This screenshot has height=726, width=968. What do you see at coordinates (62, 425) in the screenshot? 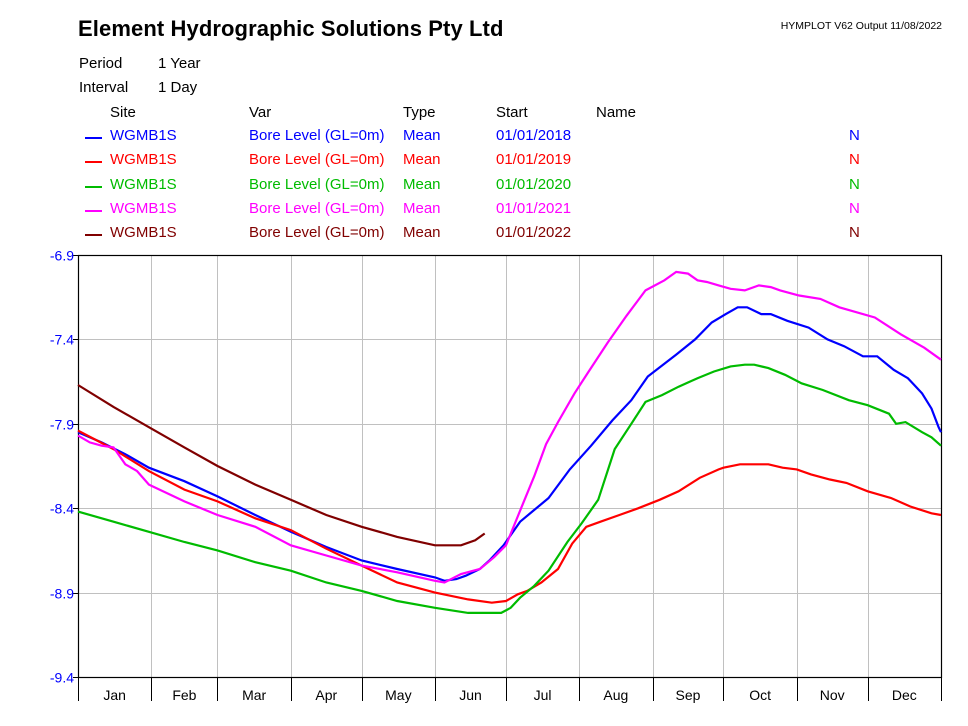
I see `y-tick-label: -7.9` at bounding box center [62, 425].